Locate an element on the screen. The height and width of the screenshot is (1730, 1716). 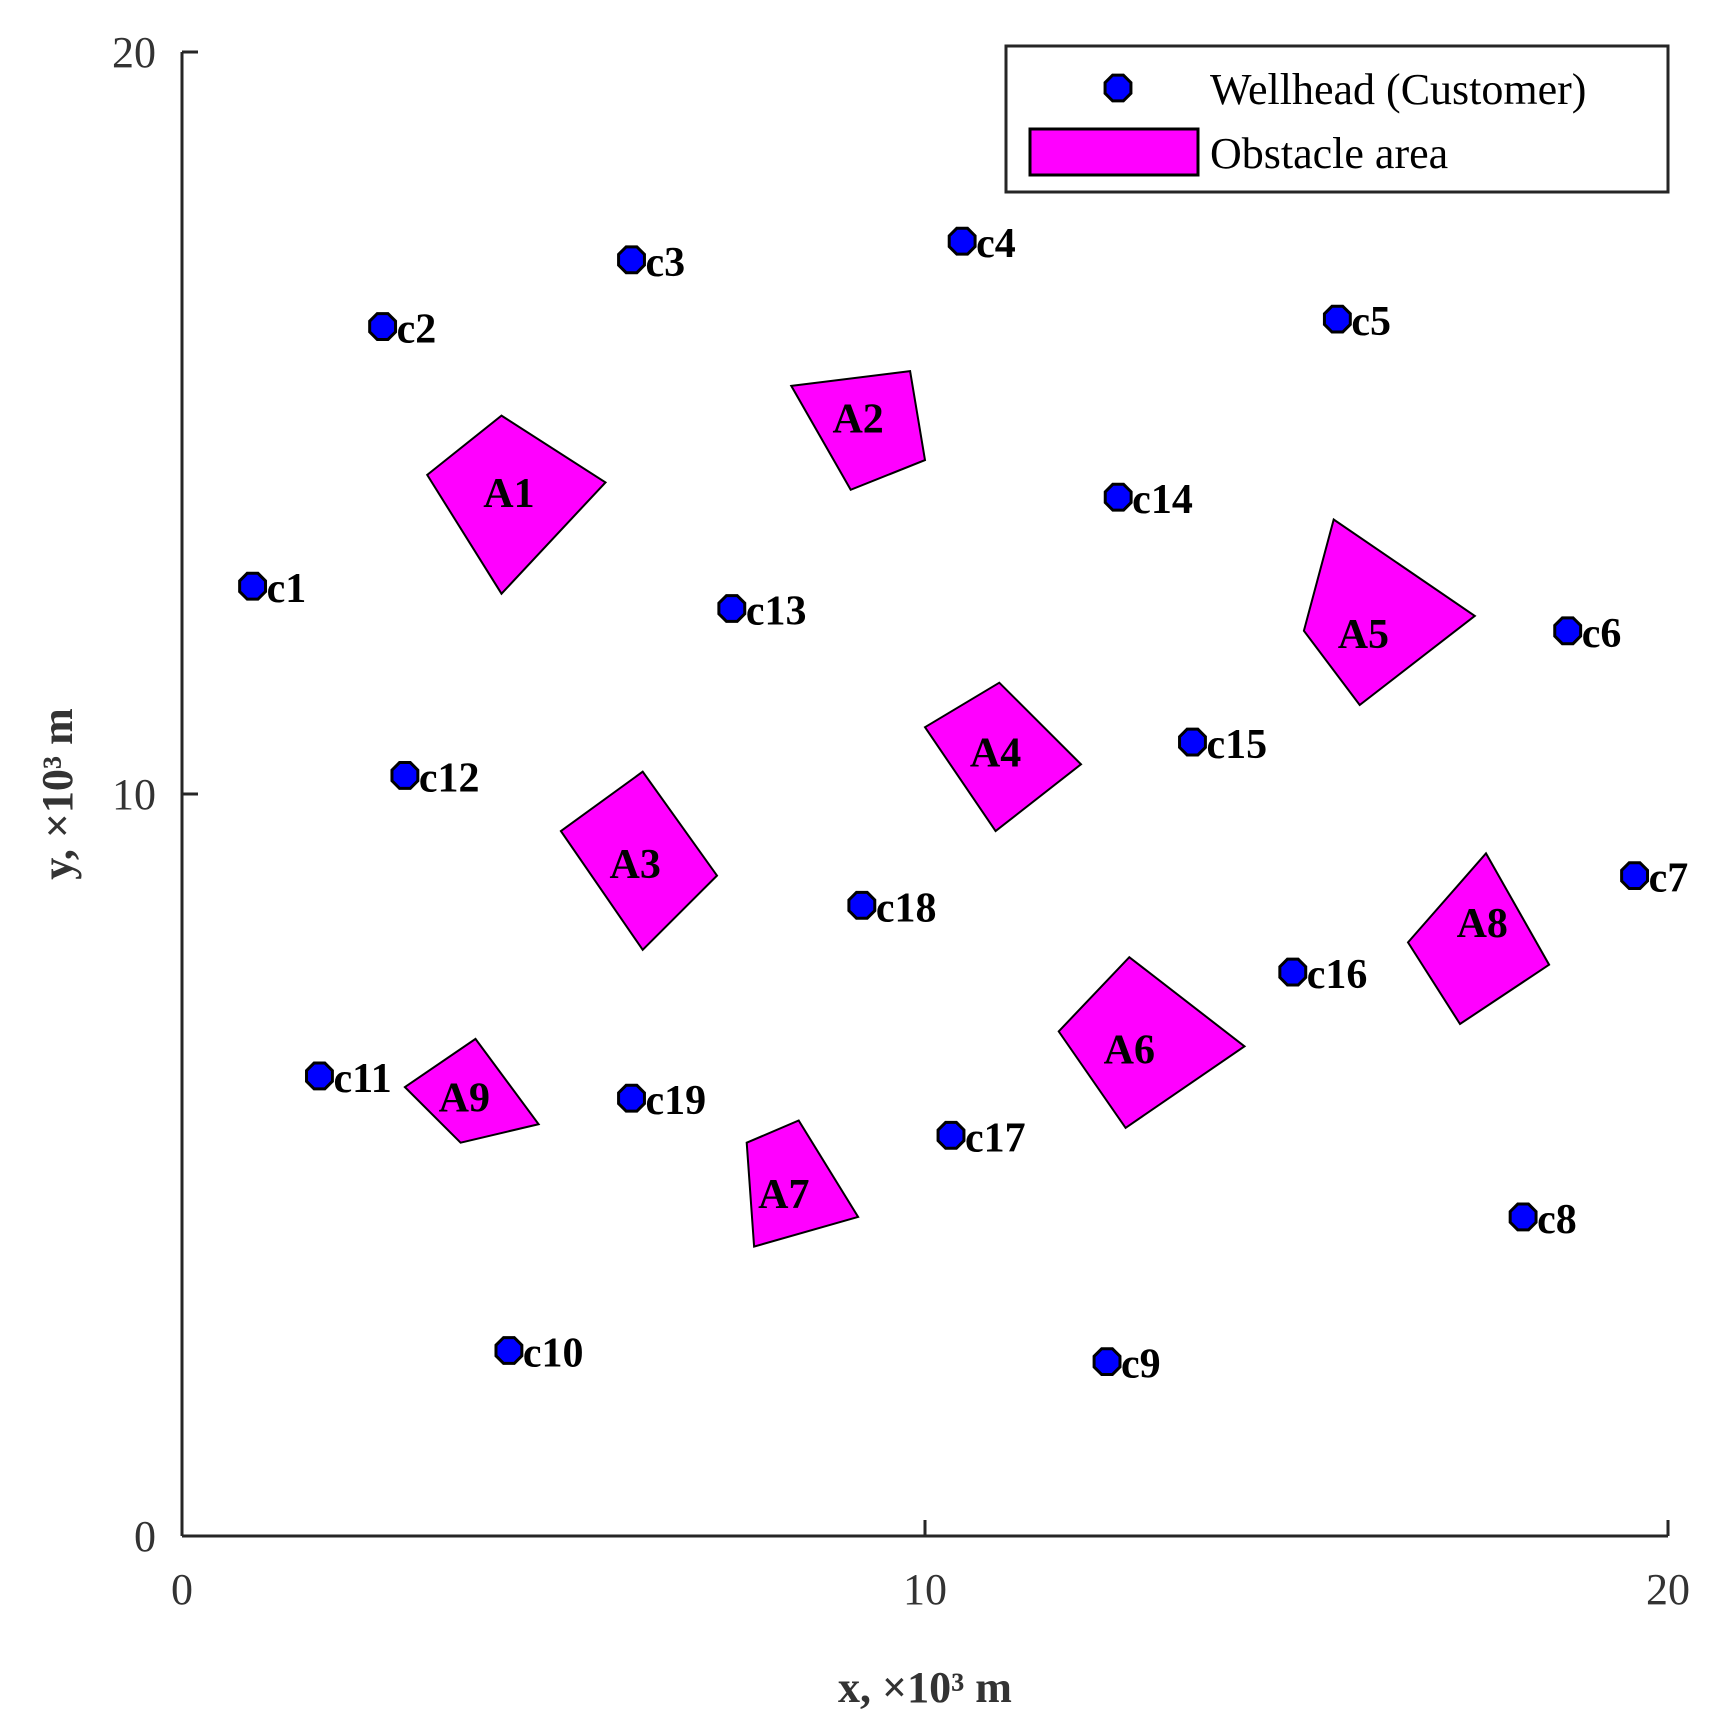
customer-marker-c2 is located at coordinates (383, 326).